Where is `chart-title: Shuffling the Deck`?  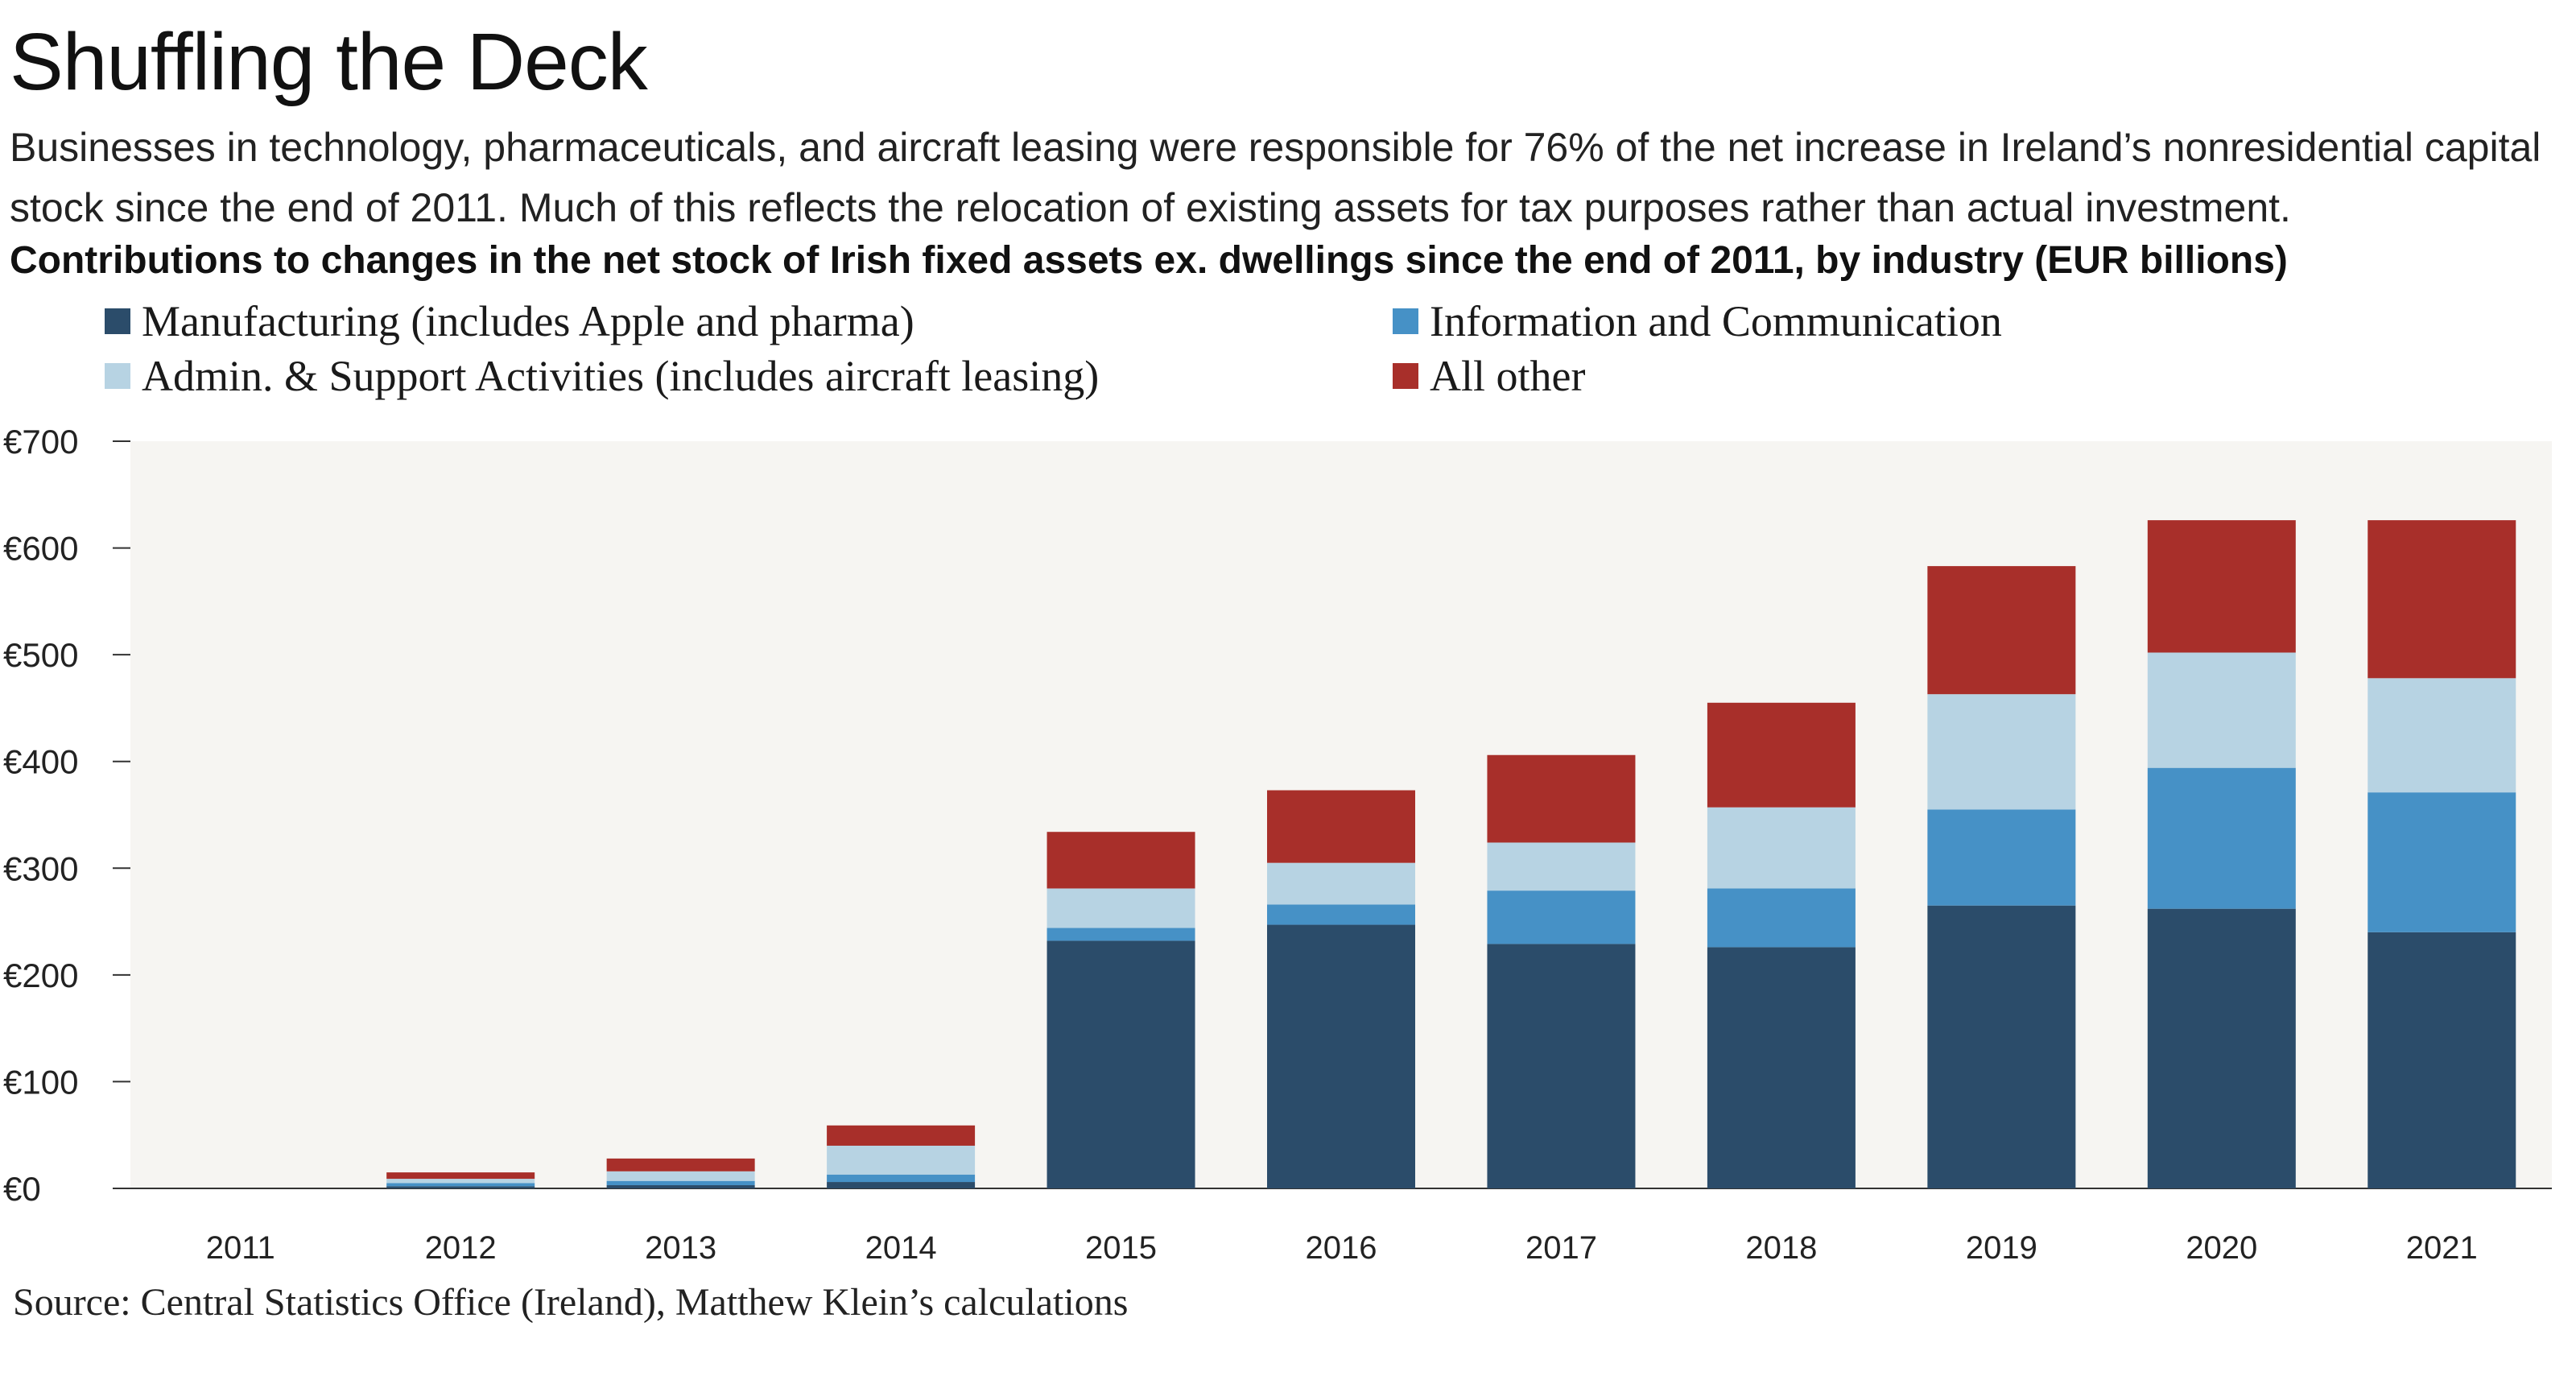 chart-title: Shuffling the Deck is located at coordinates (329, 62).